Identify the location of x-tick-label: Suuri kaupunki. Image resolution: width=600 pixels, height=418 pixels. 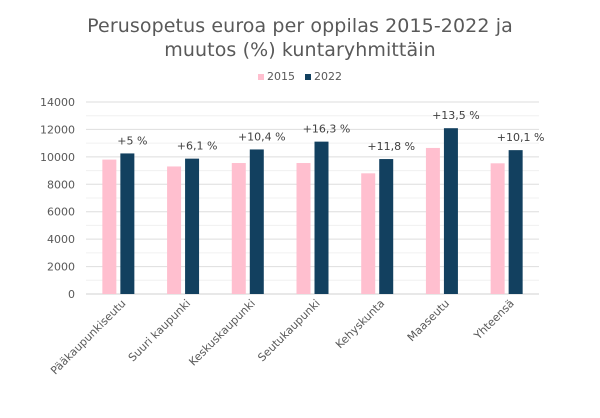
(159, 330).